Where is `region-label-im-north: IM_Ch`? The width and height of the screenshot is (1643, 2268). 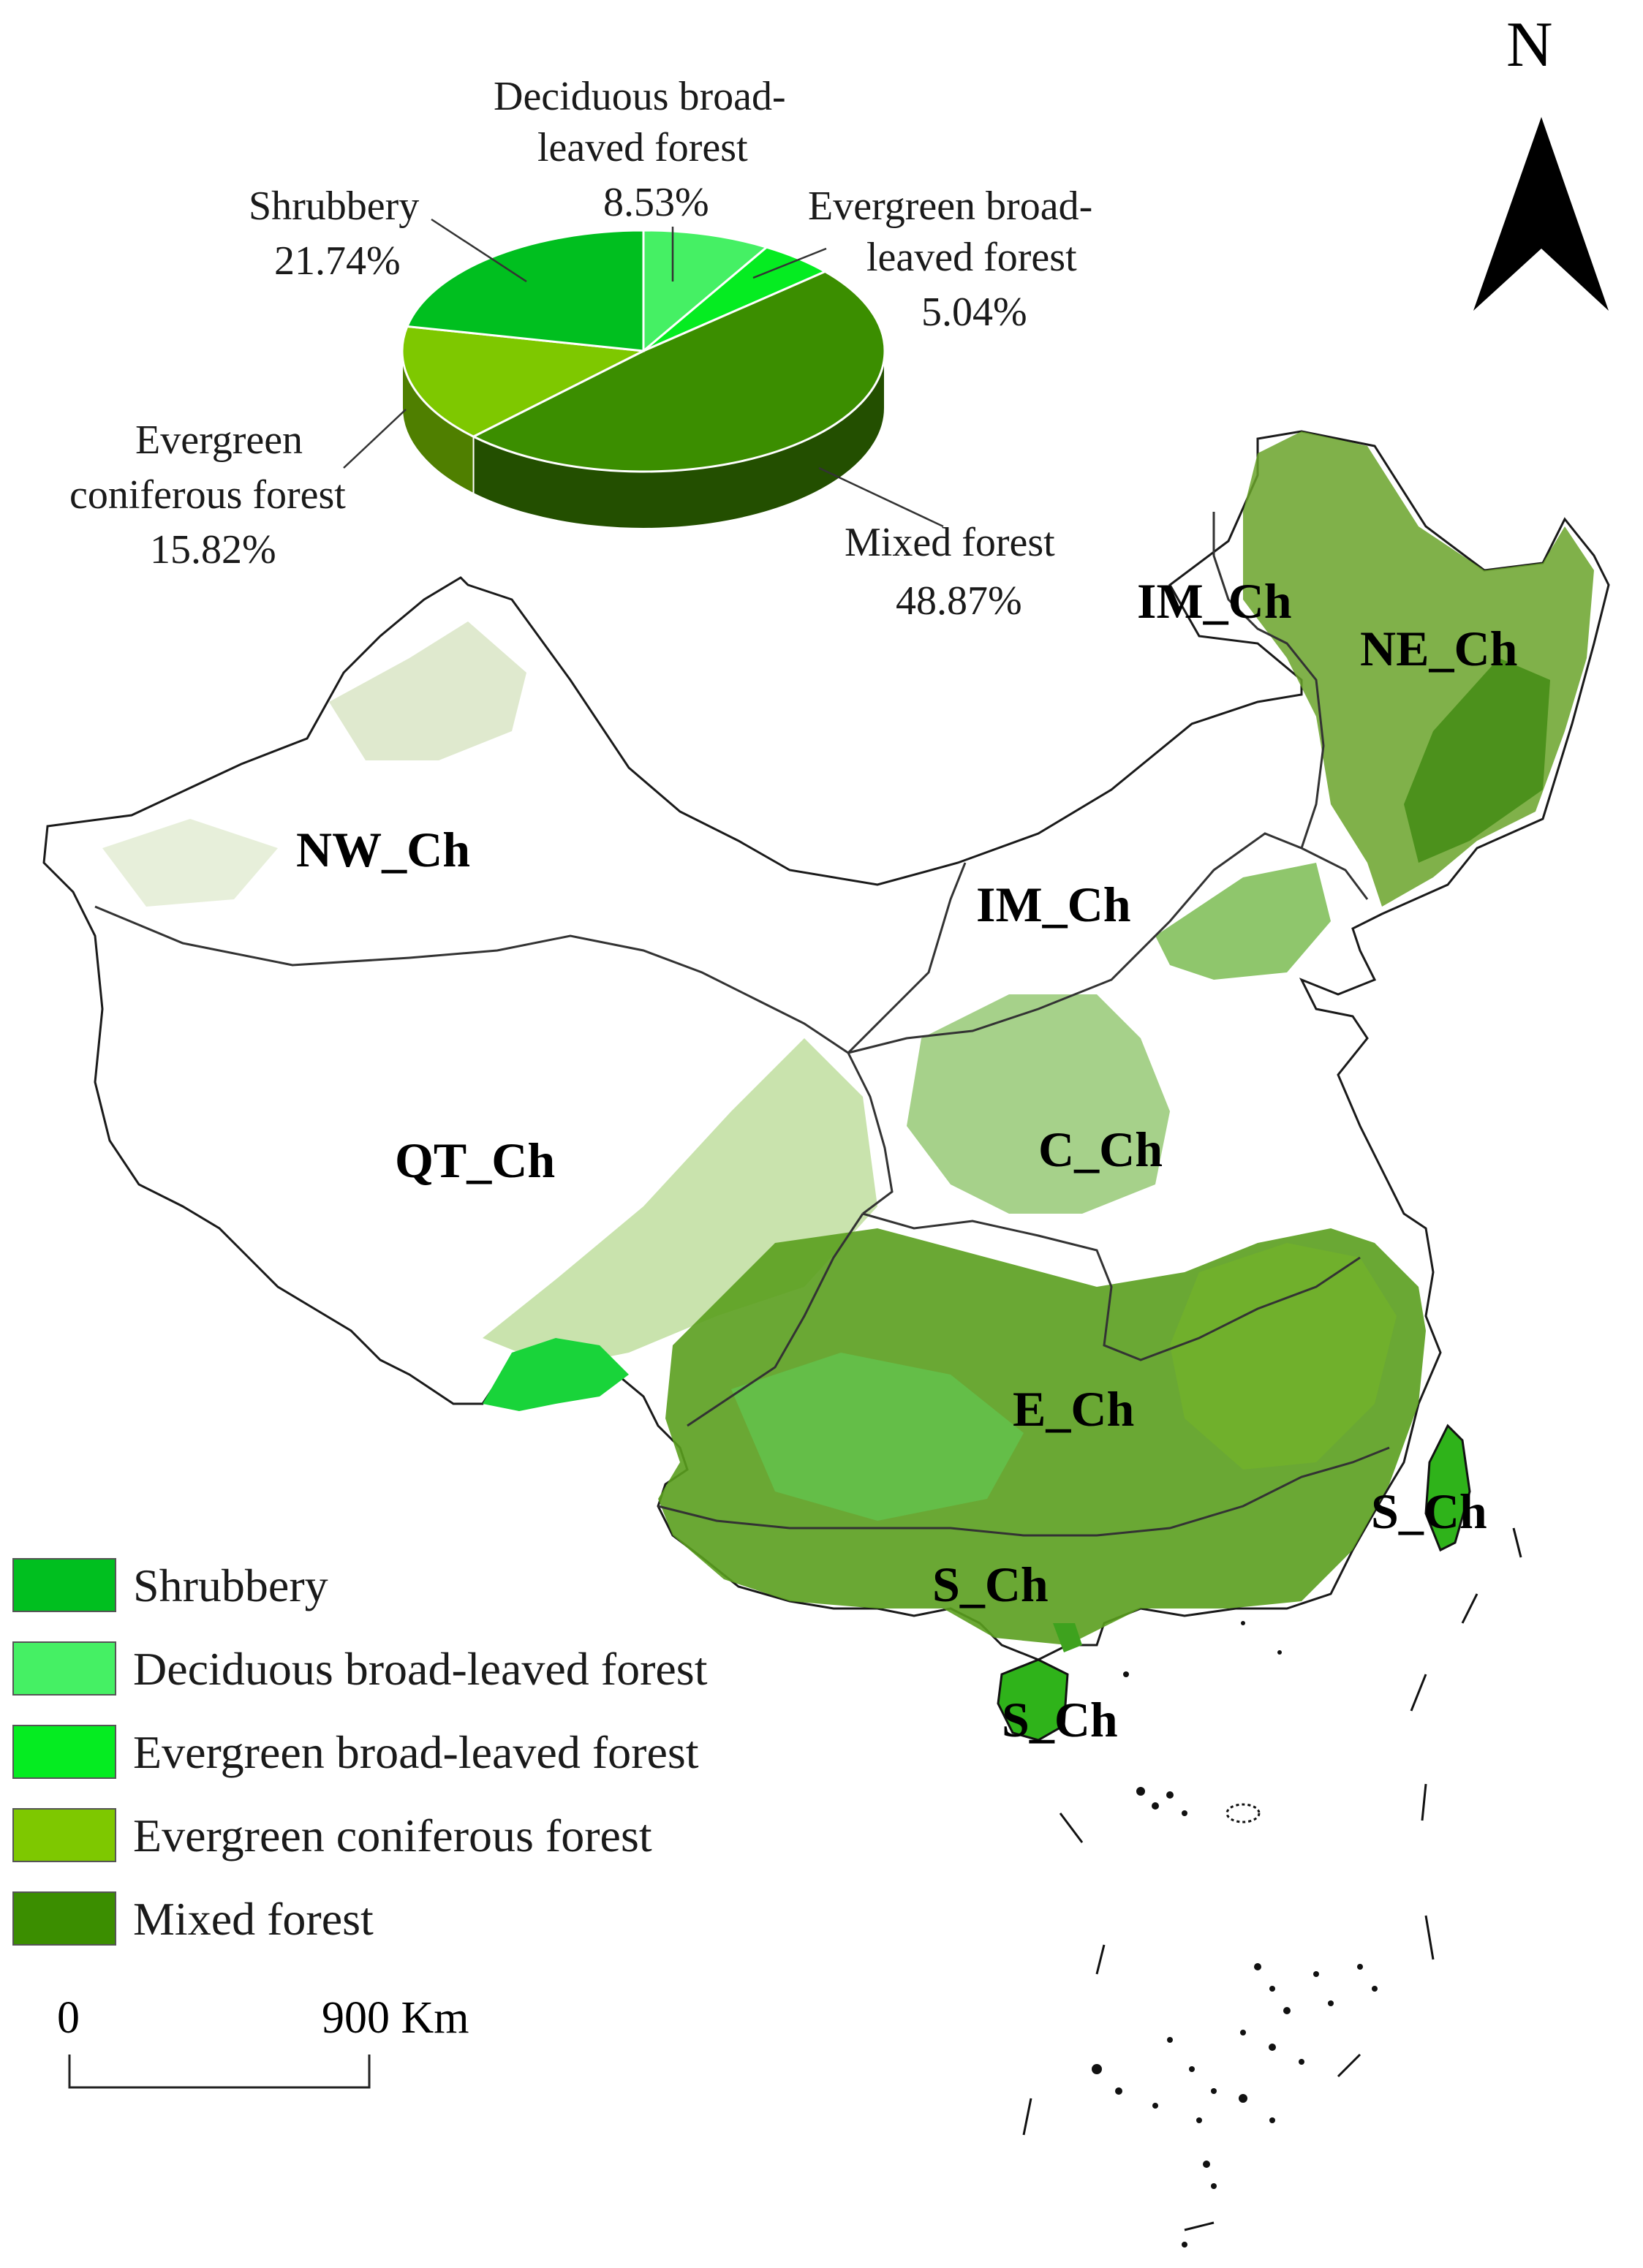 region-label-im-north: IM_Ch is located at coordinates (1214, 601).